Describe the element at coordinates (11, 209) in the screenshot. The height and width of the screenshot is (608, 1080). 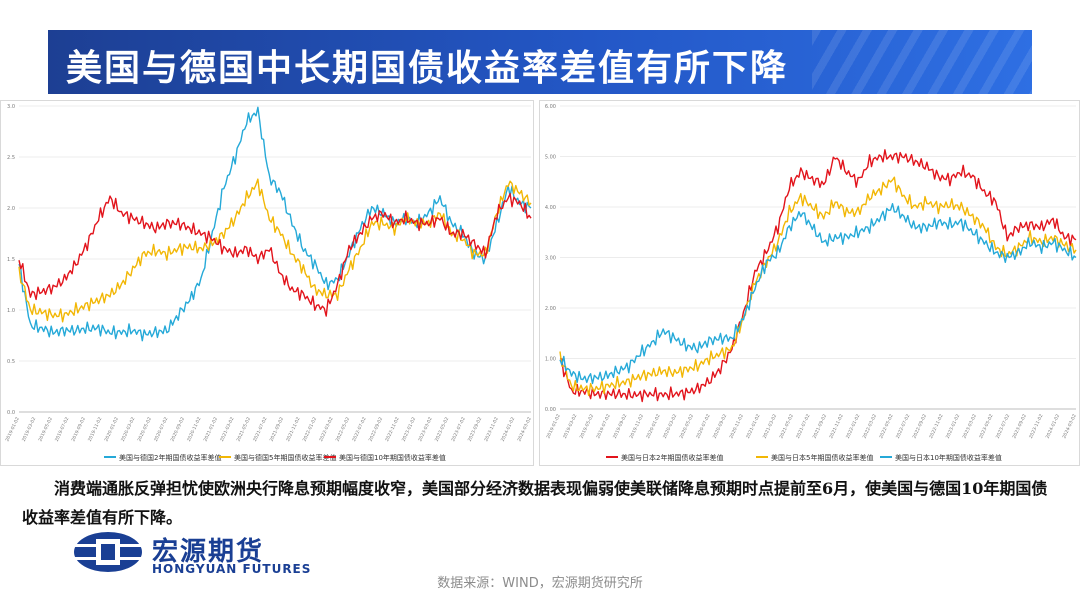
I see `y-tick-label: 2.0` at that location.